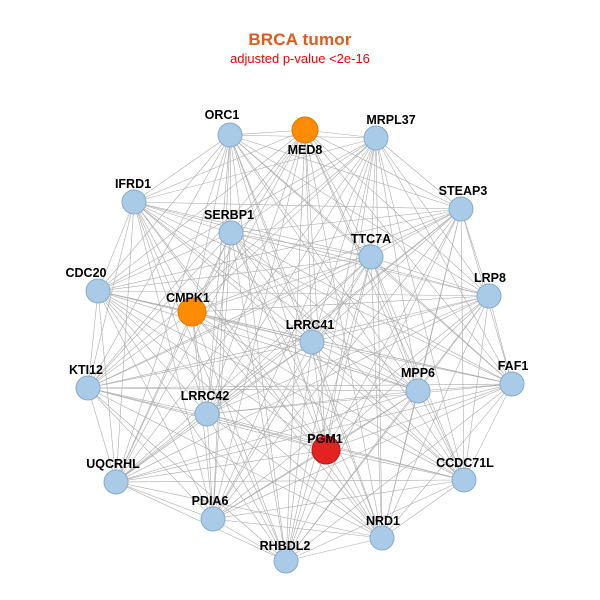 This screenshot has width=600, height=600. Describe the element at coordinates (133, 184) in the screenshot. I see `node-label-IFRD1: IFRD1` at that location.